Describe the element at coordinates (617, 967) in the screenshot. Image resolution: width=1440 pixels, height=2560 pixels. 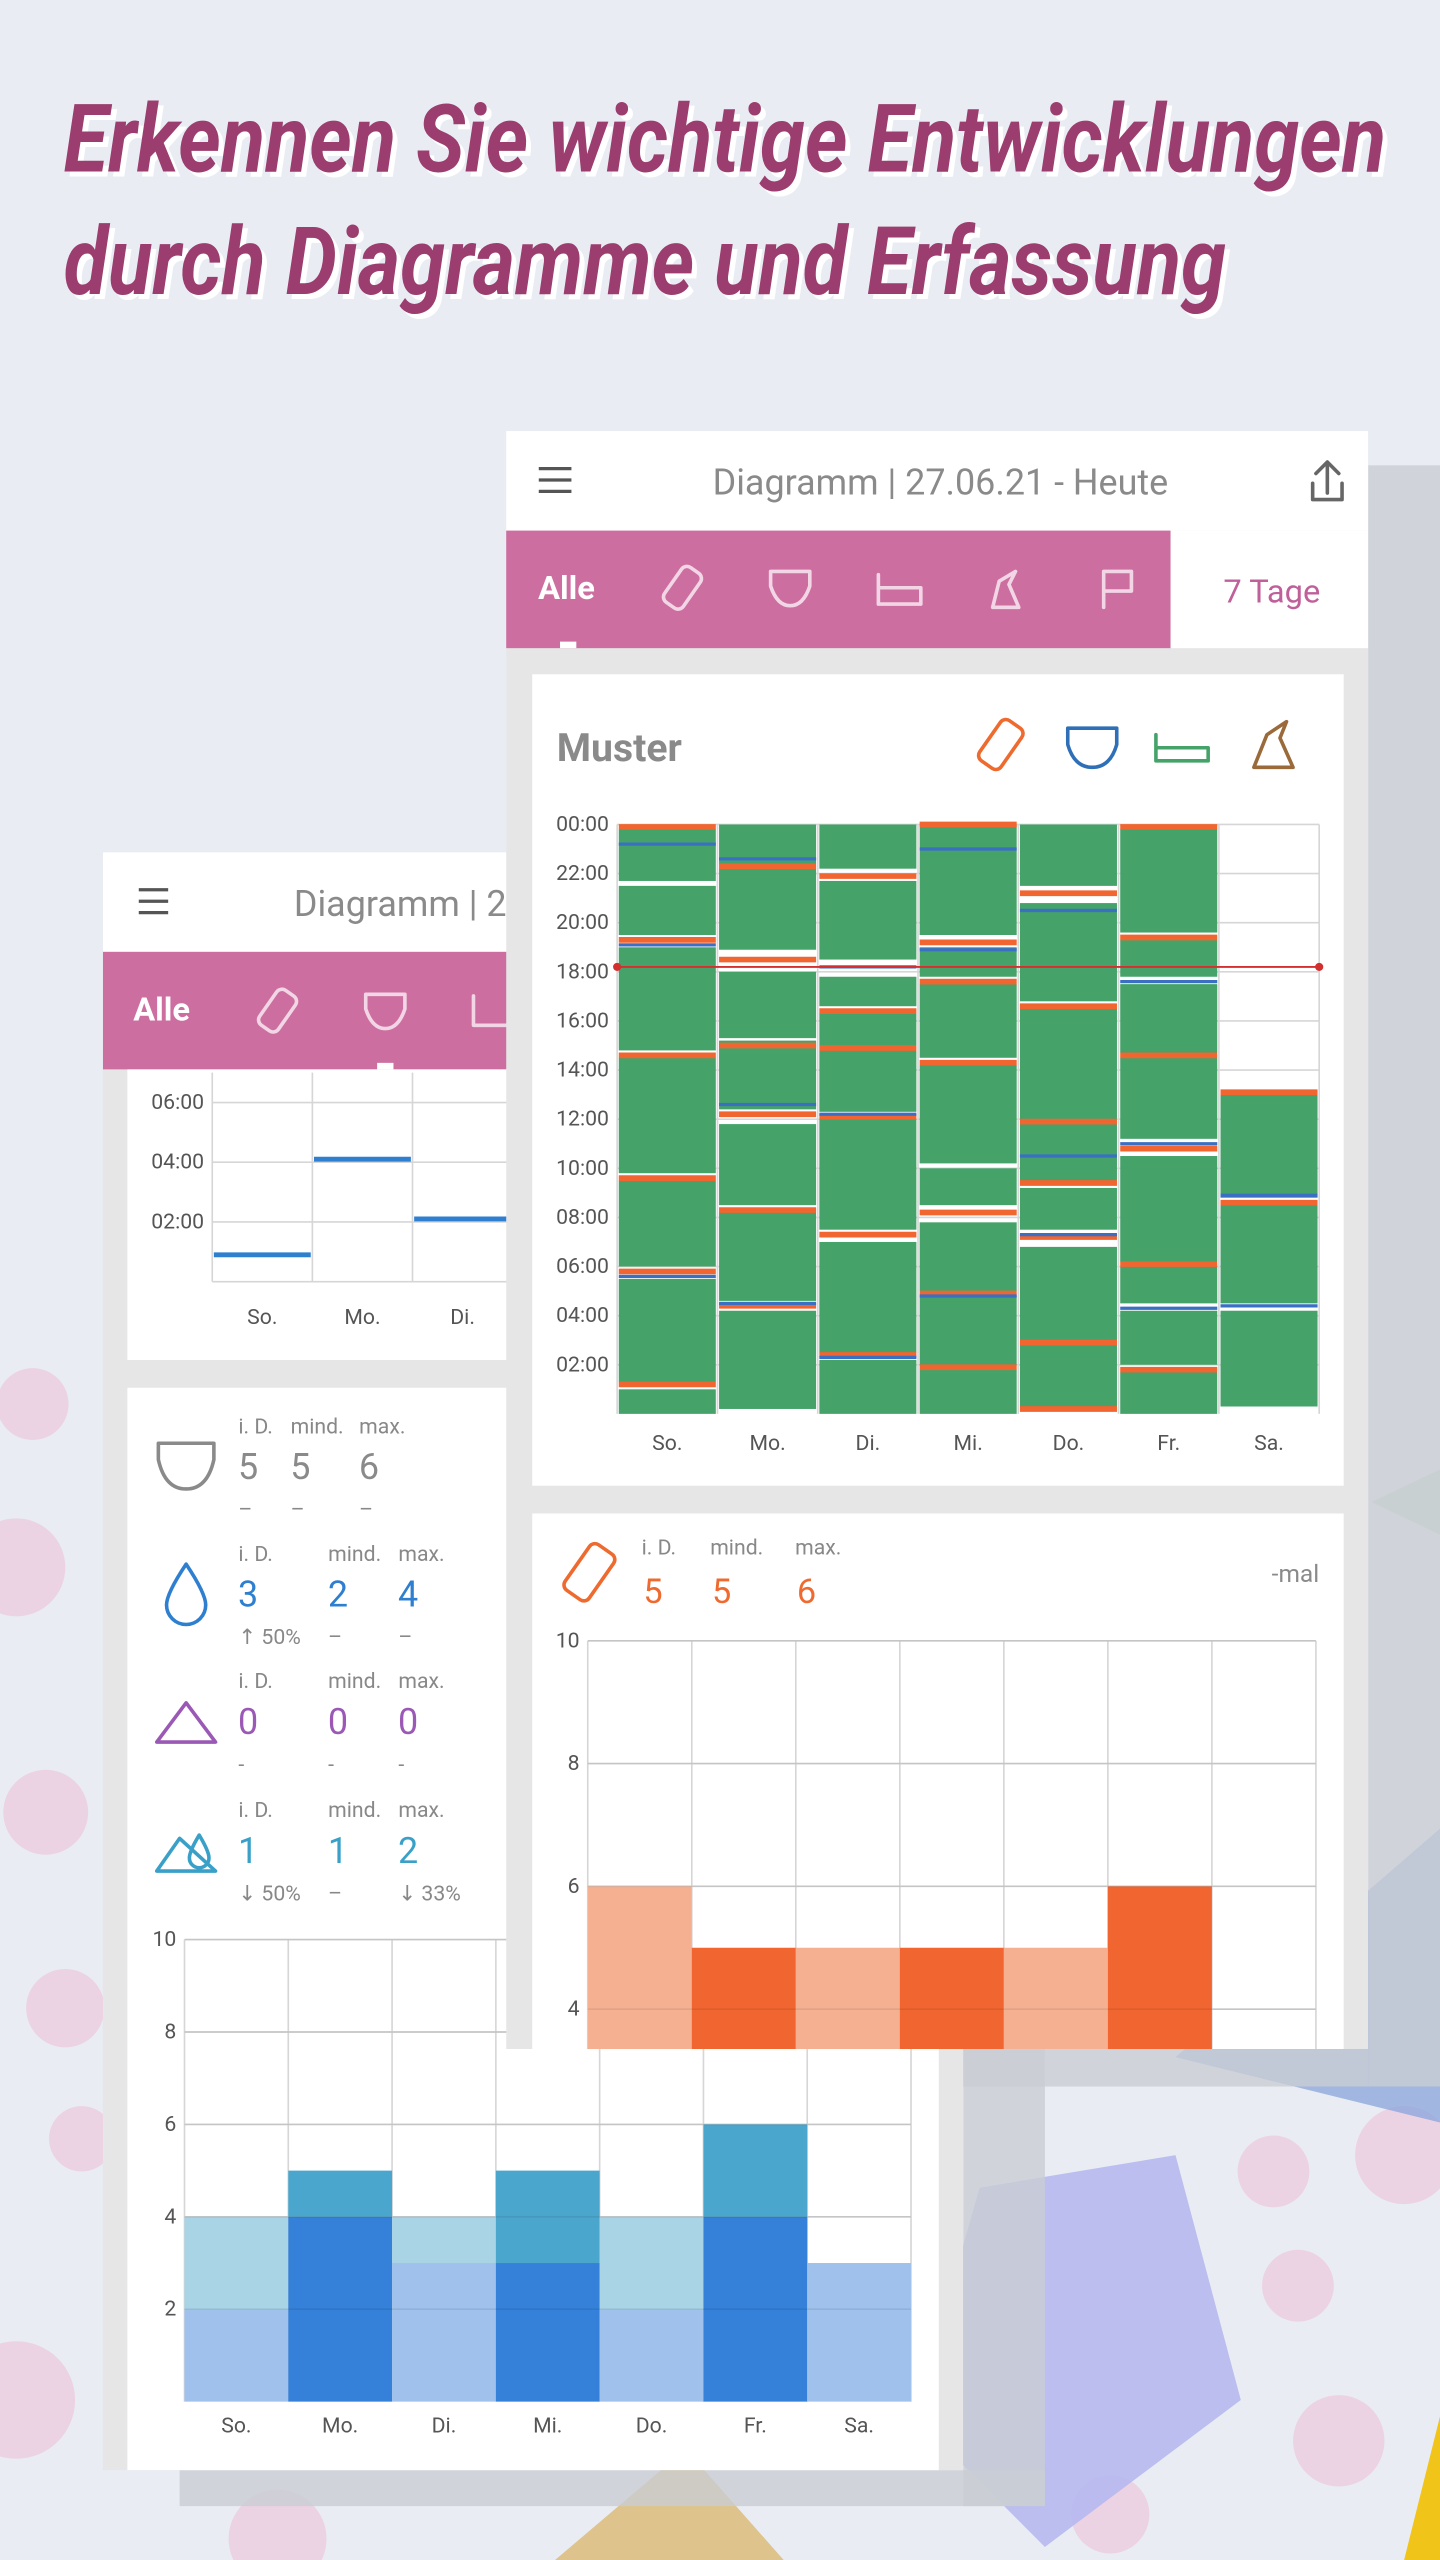
I see `now-dot` at that location.